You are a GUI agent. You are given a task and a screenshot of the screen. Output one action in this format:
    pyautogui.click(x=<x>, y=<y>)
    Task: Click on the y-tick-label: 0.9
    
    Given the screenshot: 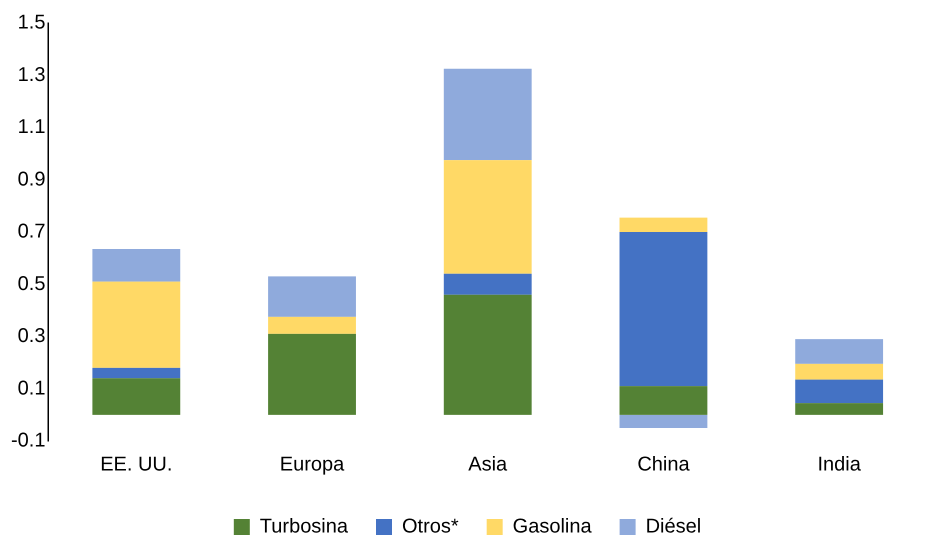 What is the action you would take?
    pyautogui.click(x=32, y=179)
    